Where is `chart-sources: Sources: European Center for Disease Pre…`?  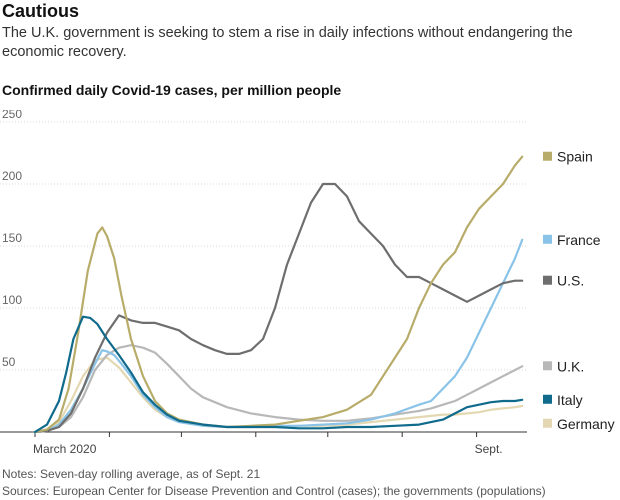
chart-sources: Sources: European Center for Disease Pre… is located at coordinates (274, 491).